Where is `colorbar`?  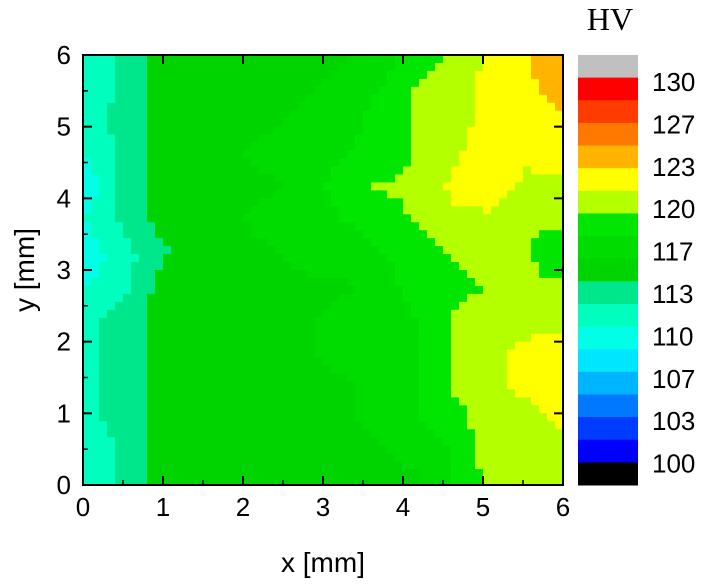 colorbar is located at coordinates (608, 270).